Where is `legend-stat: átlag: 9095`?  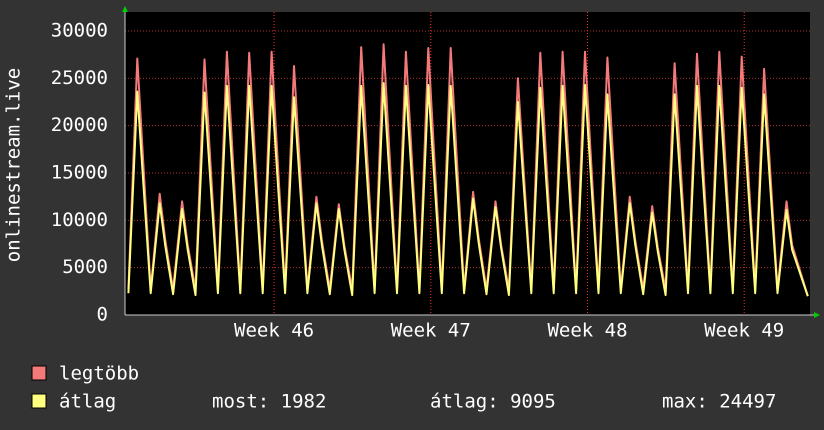 legend-stat: átlag: 9095 is located at coordinates (493, 402).